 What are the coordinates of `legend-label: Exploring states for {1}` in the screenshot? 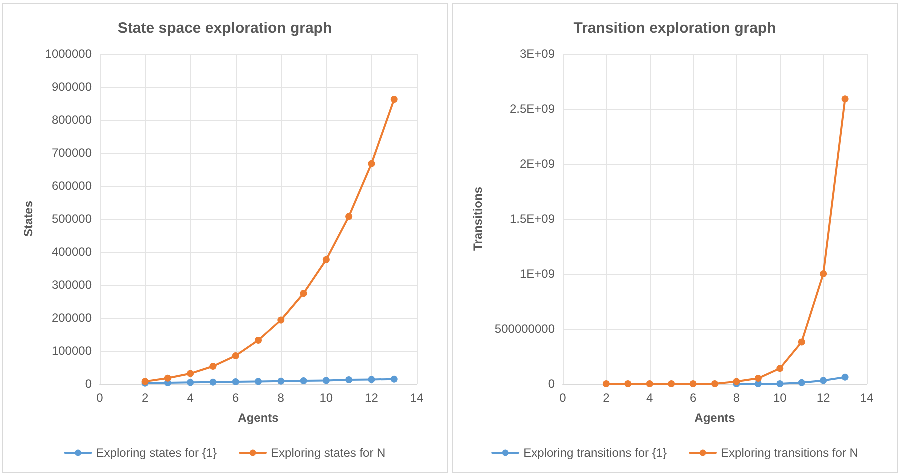 It's located at (157, 453).